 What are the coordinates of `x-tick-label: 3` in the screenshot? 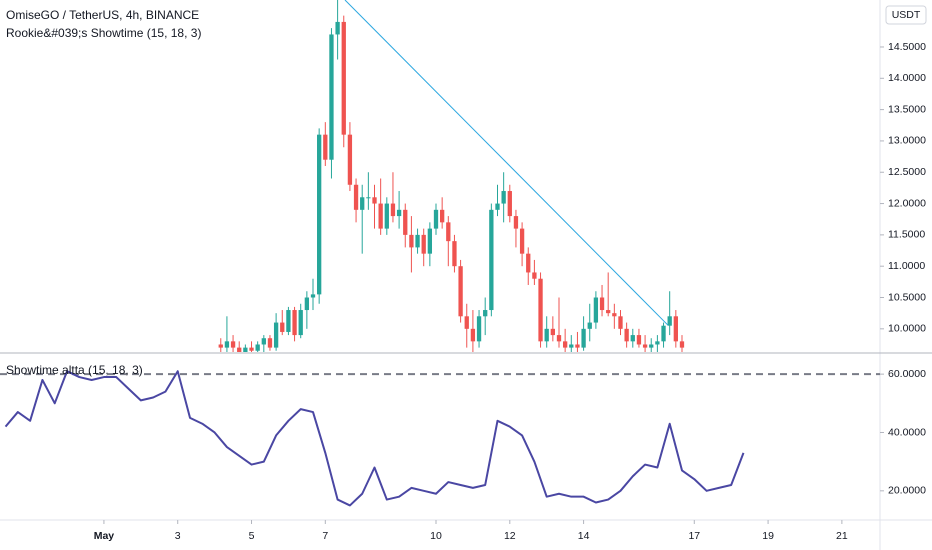 It's located at (178, 536).